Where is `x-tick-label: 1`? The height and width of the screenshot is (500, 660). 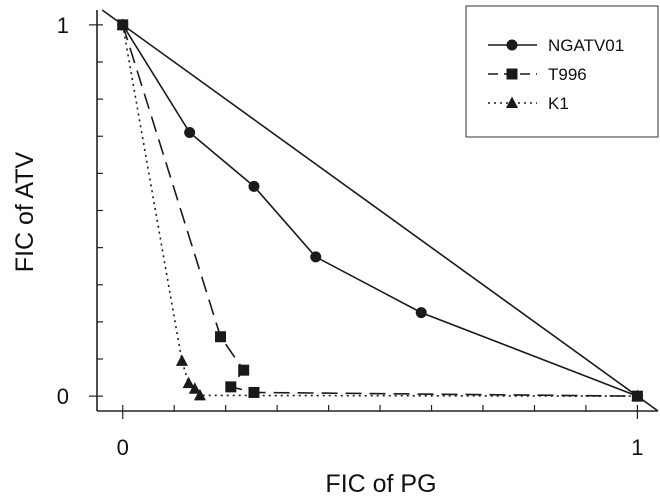
x-tick-label: 1 is located at coordinates (637, 447).